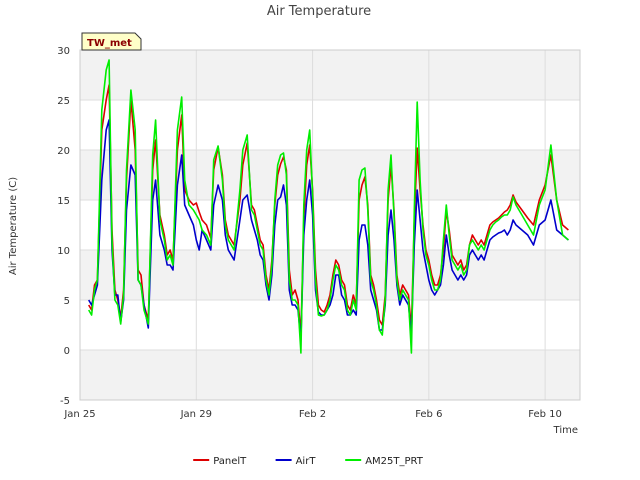 The width and height of the screenshot is (640, 480). I want to click on legend-label: AirT, so click(306, 461).